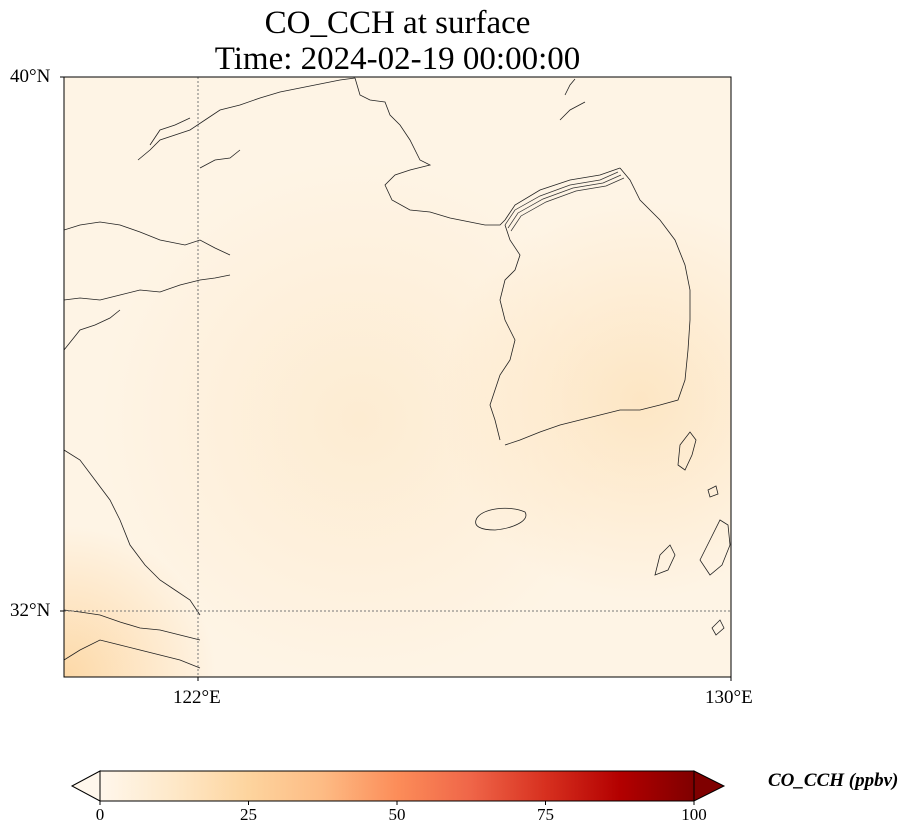 The image size is (921, 836). What do you see at coordinates (709, 786) in the screenshot?
I see `colorbar-extend-high` at bounding box center [709, 786].